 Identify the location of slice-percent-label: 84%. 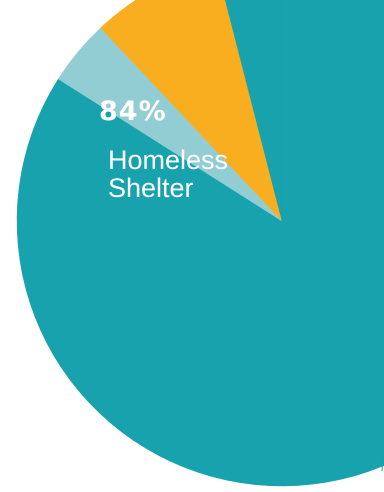
(133, 111).